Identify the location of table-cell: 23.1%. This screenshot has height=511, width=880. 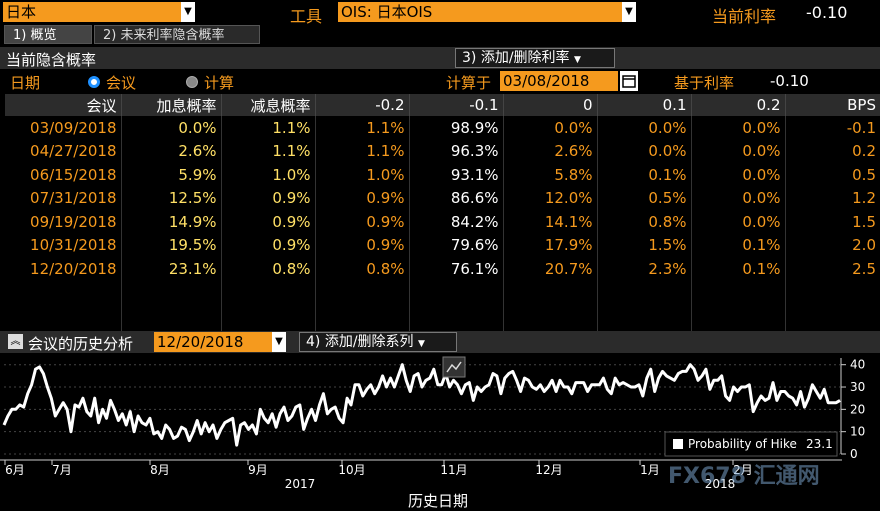
(171, 269).